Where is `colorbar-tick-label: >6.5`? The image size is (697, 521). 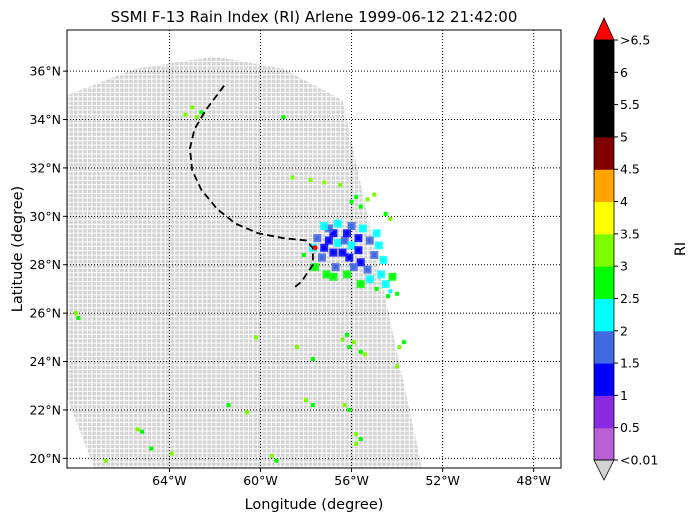 colorbar-tick-label: >6.5 is located at coordinates (635, 40).